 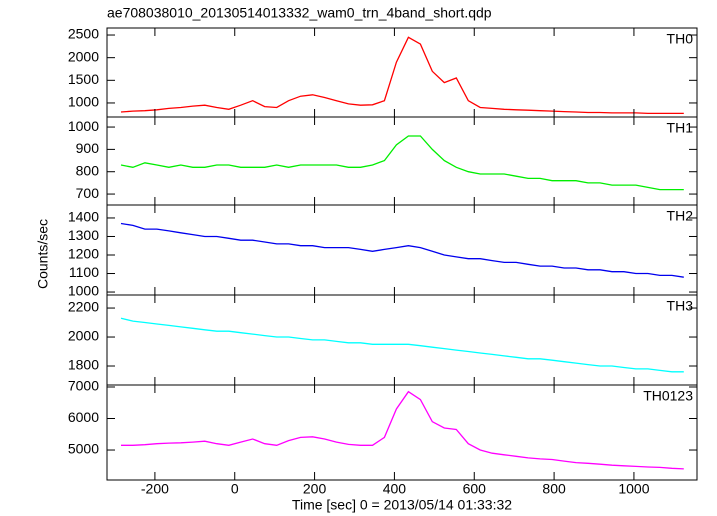 What do you see at coordinates (680, 306) in the screenshot?
I see `panel-label: TH3` at bounding box center [680, 306].